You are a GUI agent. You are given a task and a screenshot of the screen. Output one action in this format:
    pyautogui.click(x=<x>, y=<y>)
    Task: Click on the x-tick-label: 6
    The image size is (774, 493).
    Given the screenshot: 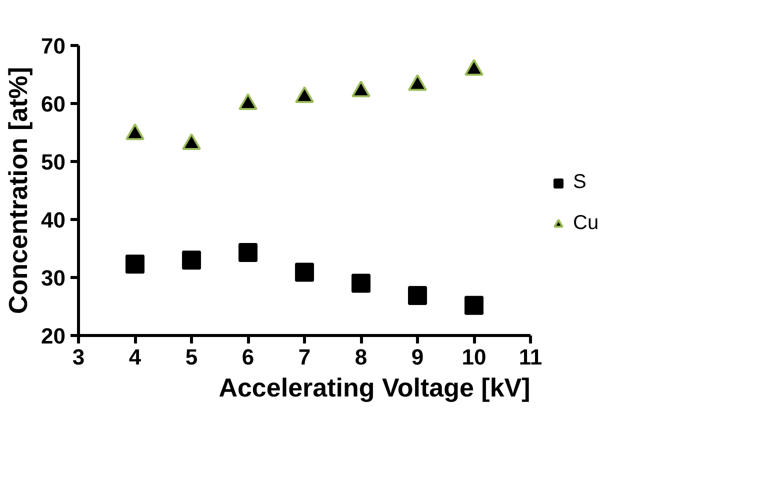 What is the action you would take?
    pyautogui.click(x=248, y=357)
    